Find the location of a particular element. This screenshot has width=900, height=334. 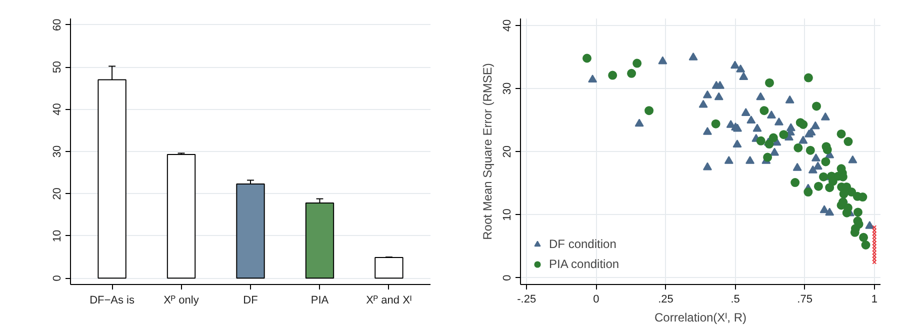

x-tick-label: DF is located at coordinates (250, 300).